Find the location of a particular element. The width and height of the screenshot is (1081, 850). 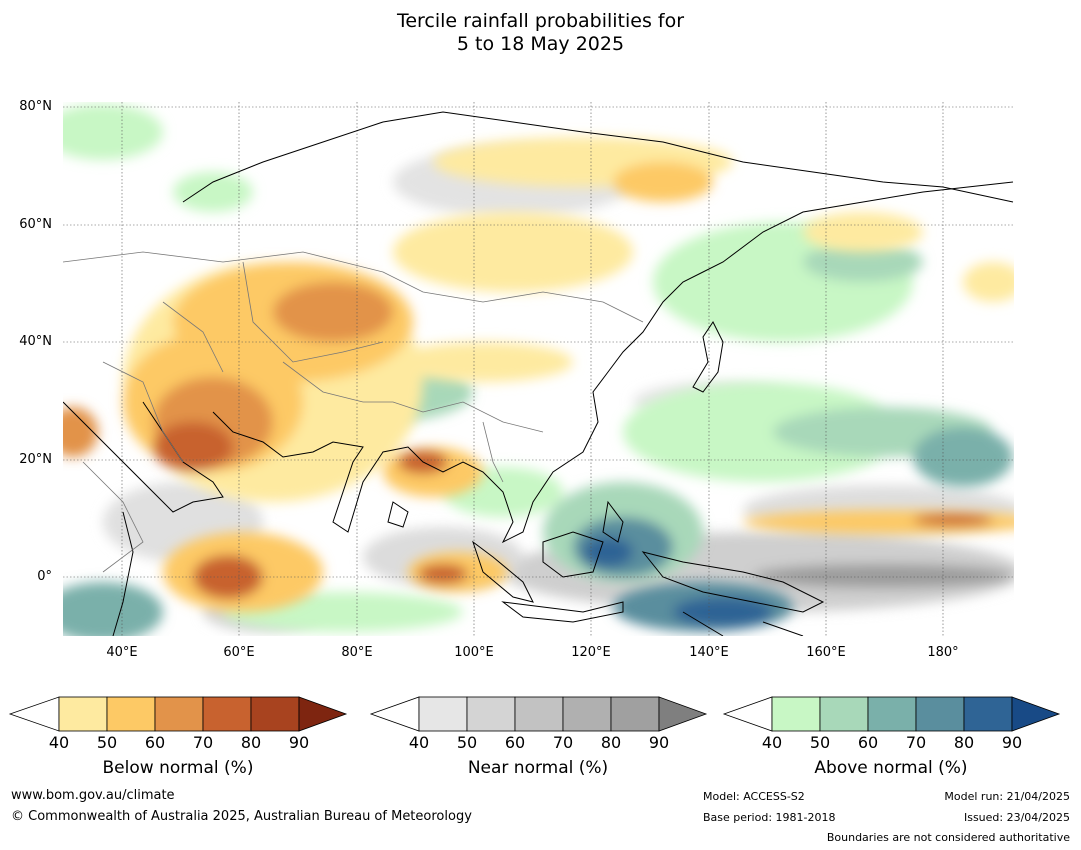

footer-model: Model: ACCESS-S2 is located at coordinates (754, 796).